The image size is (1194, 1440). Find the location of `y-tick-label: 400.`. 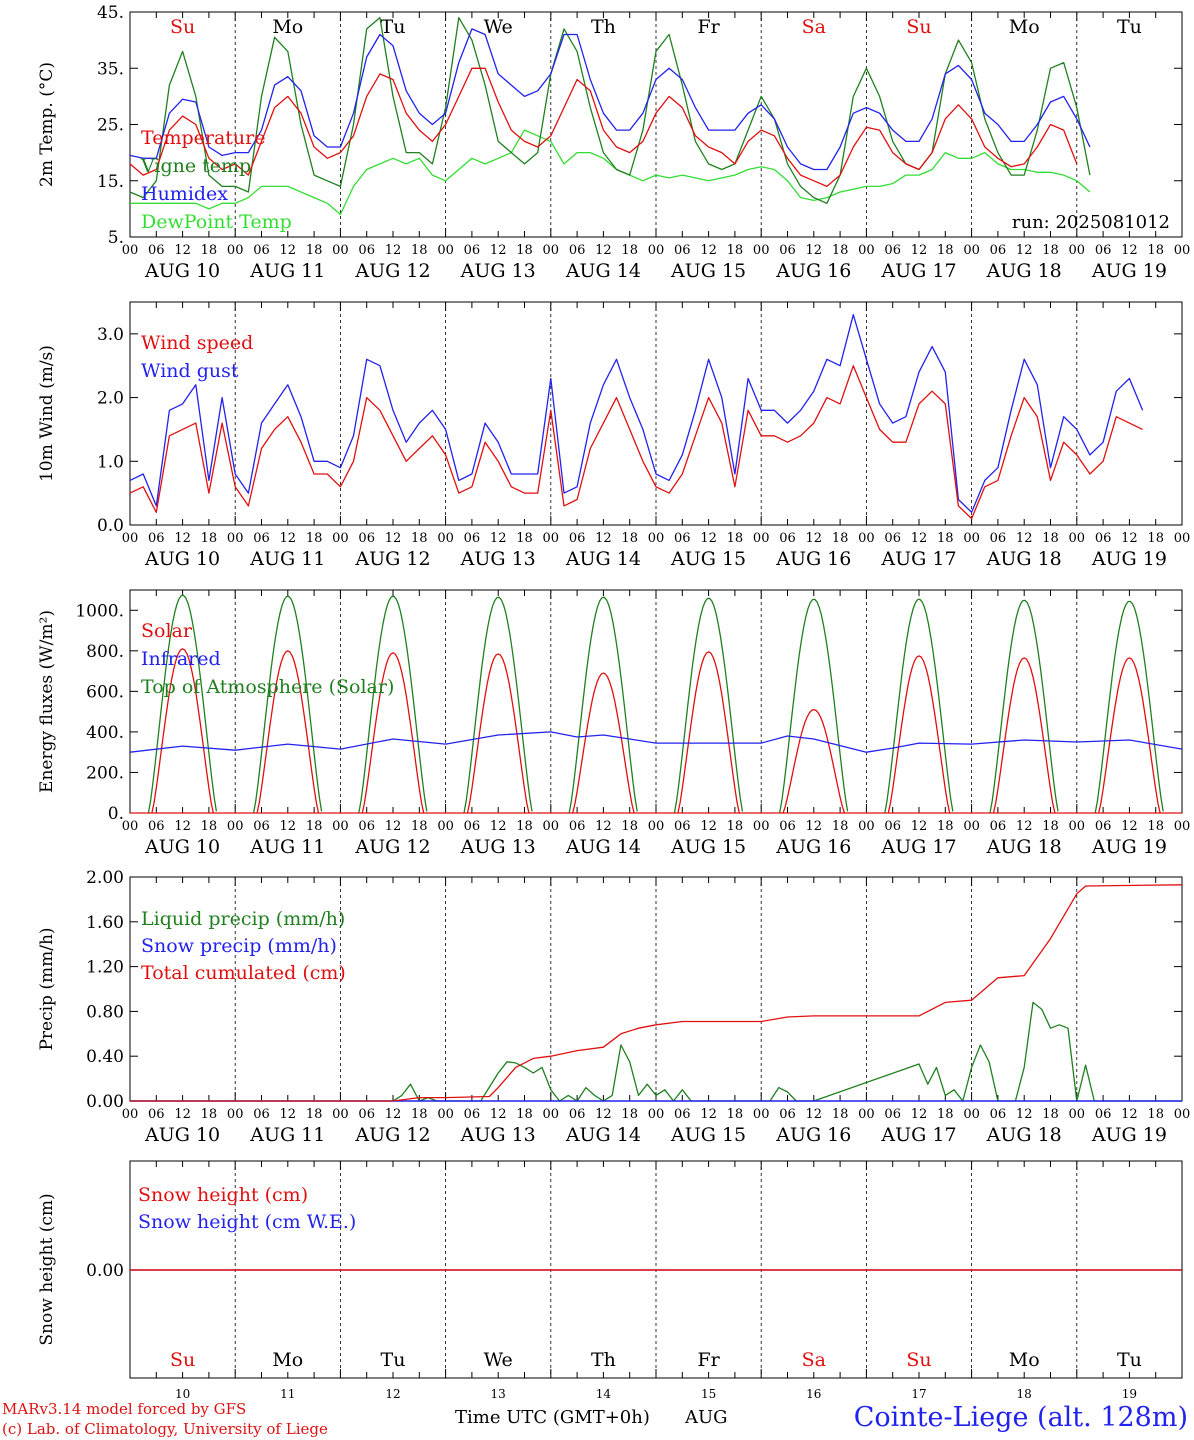

y-tick-label: 400. is located at coordinates (105, 733).